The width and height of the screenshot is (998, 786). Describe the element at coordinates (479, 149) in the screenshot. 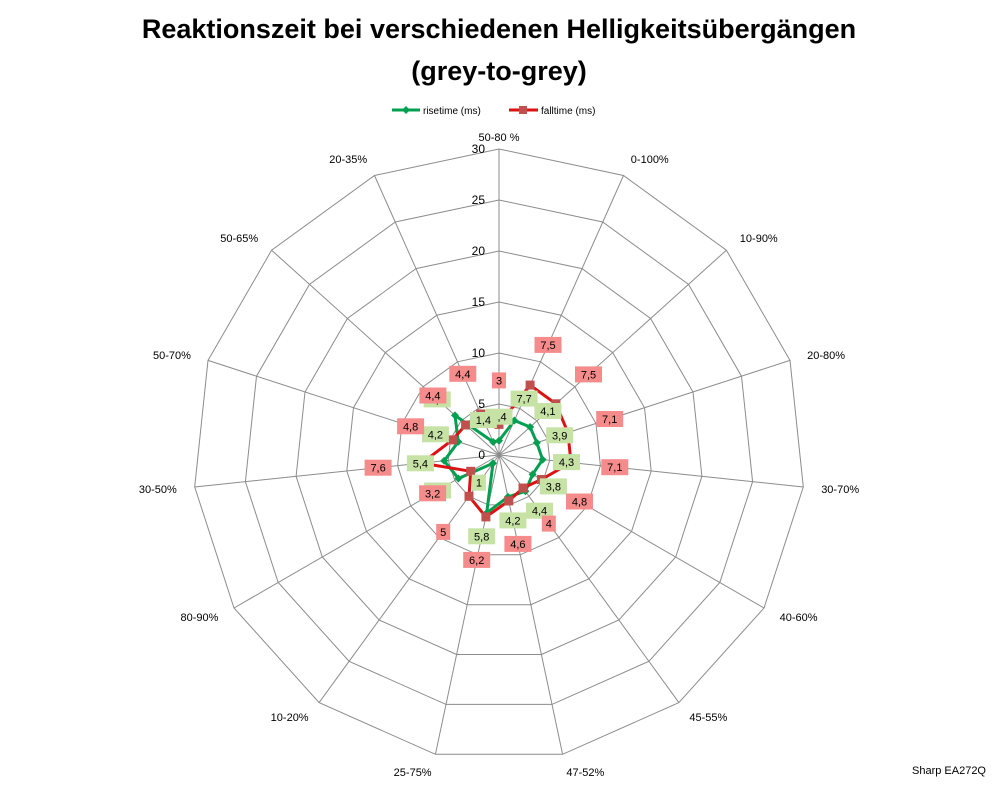

I see `radial-tick-label: 30` at that location.